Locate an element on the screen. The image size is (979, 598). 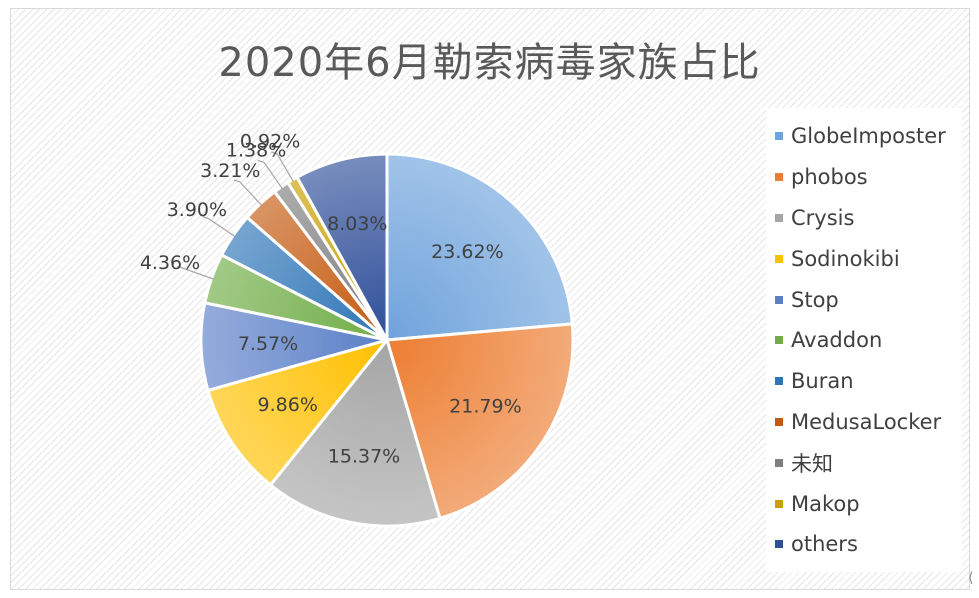
legend-item-buran: Buran is located at coordinates (864, 381).